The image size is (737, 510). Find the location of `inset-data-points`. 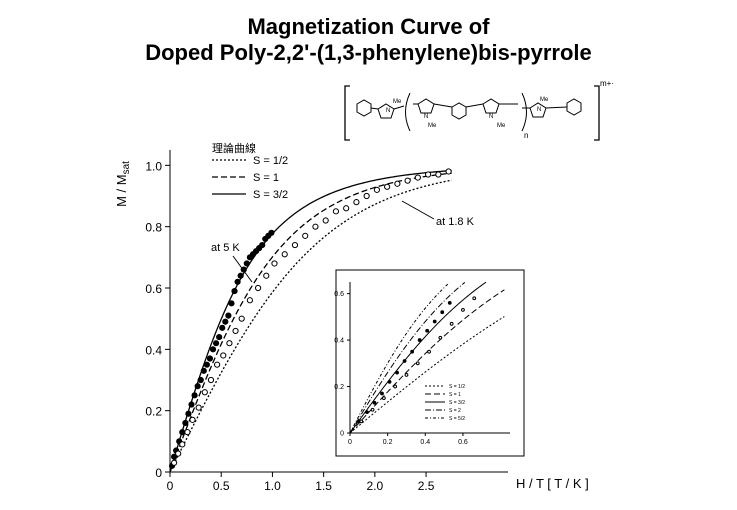

inset-data-points is located at coordinates (417, 360).